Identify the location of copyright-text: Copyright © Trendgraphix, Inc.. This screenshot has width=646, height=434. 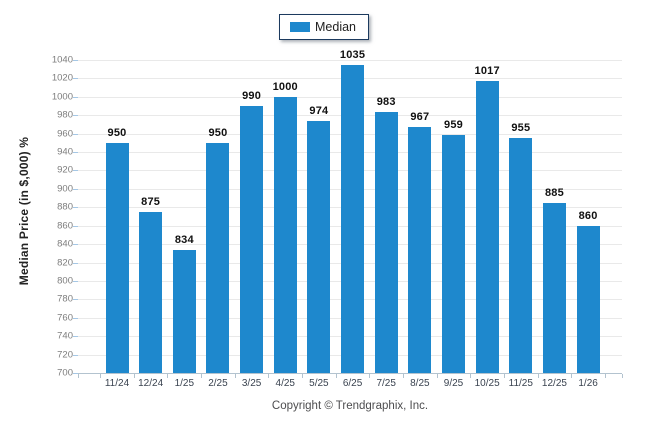
(350, 406).